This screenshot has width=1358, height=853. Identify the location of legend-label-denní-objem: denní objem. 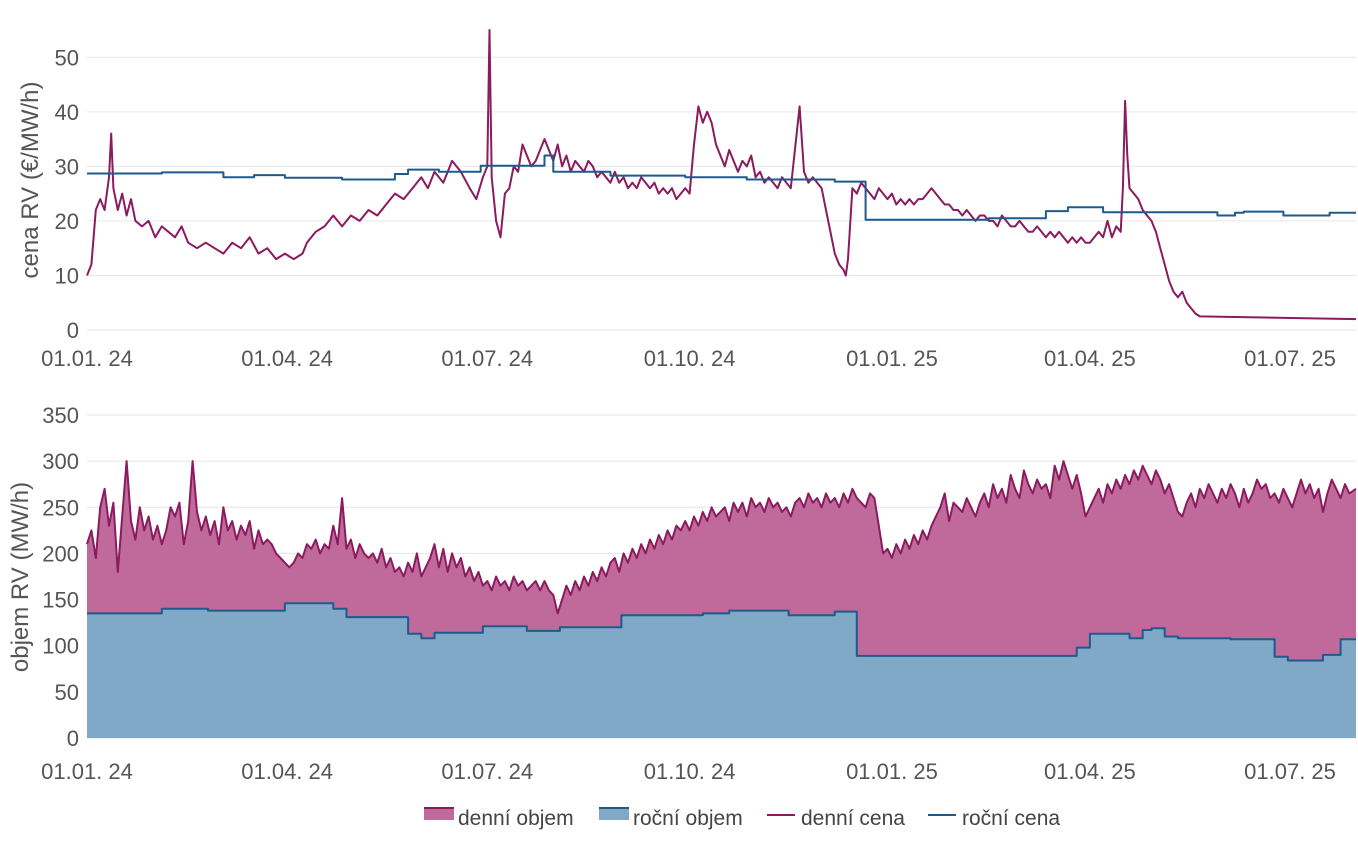
(516, 818).